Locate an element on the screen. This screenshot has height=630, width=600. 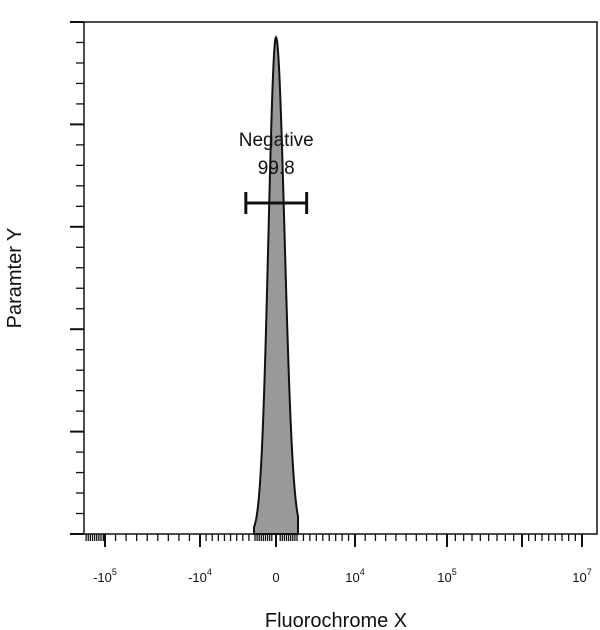
y-axis-title: Paramter Y is located at coordinates (15, 278).